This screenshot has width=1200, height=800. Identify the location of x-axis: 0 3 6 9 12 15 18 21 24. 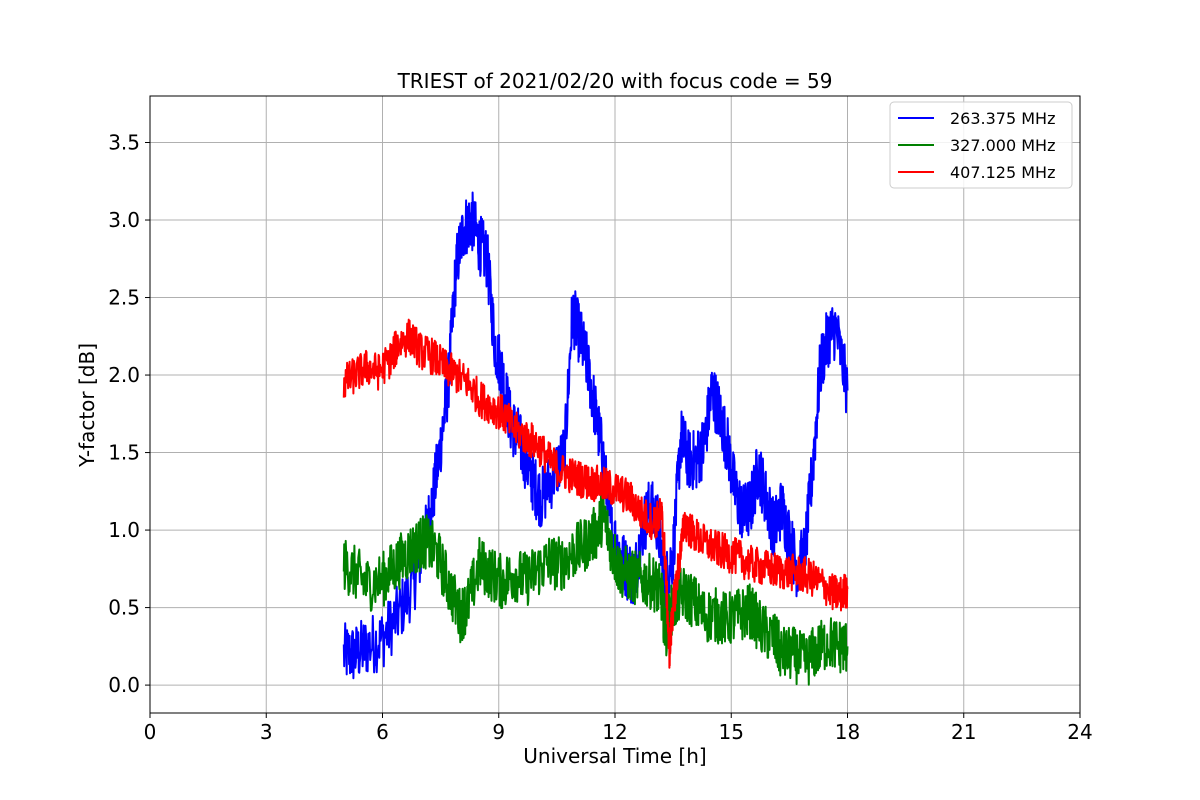
(618, 728).